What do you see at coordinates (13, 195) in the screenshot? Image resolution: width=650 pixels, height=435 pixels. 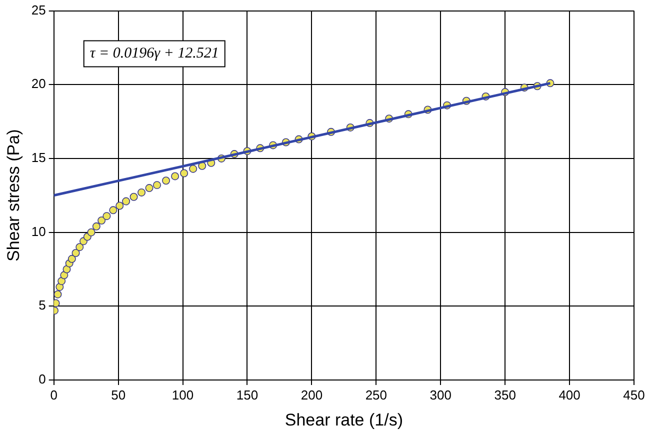 I see `y-axis-title: Shear stress (Pa)` at bounding box center [13, 195].